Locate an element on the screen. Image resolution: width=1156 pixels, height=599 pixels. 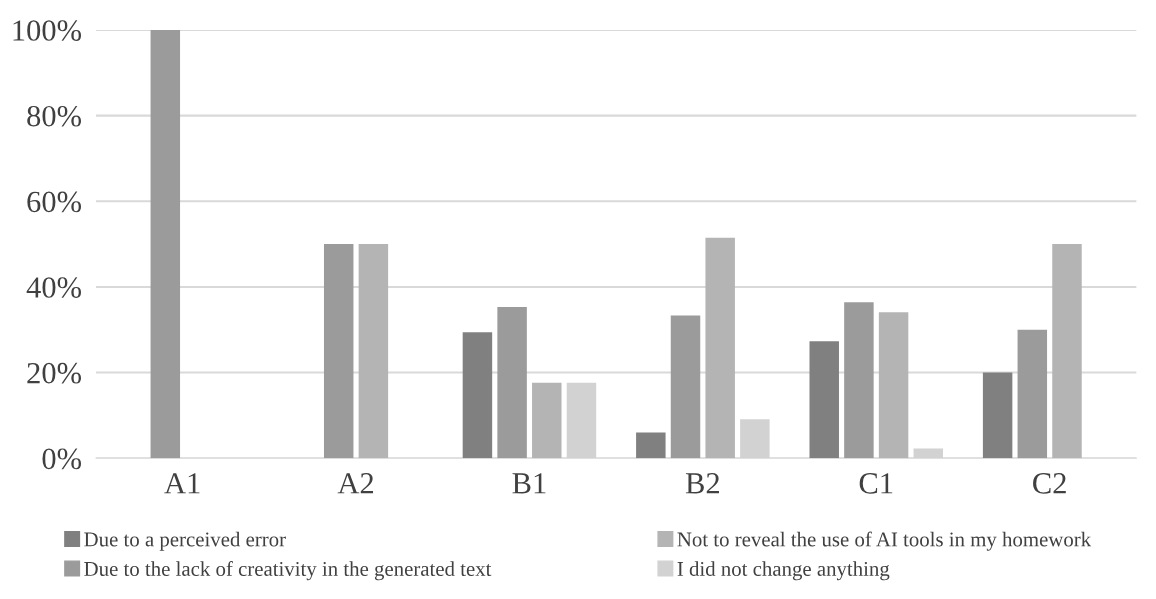
x-tick-label: B2 is located at coordinates (702, 483).